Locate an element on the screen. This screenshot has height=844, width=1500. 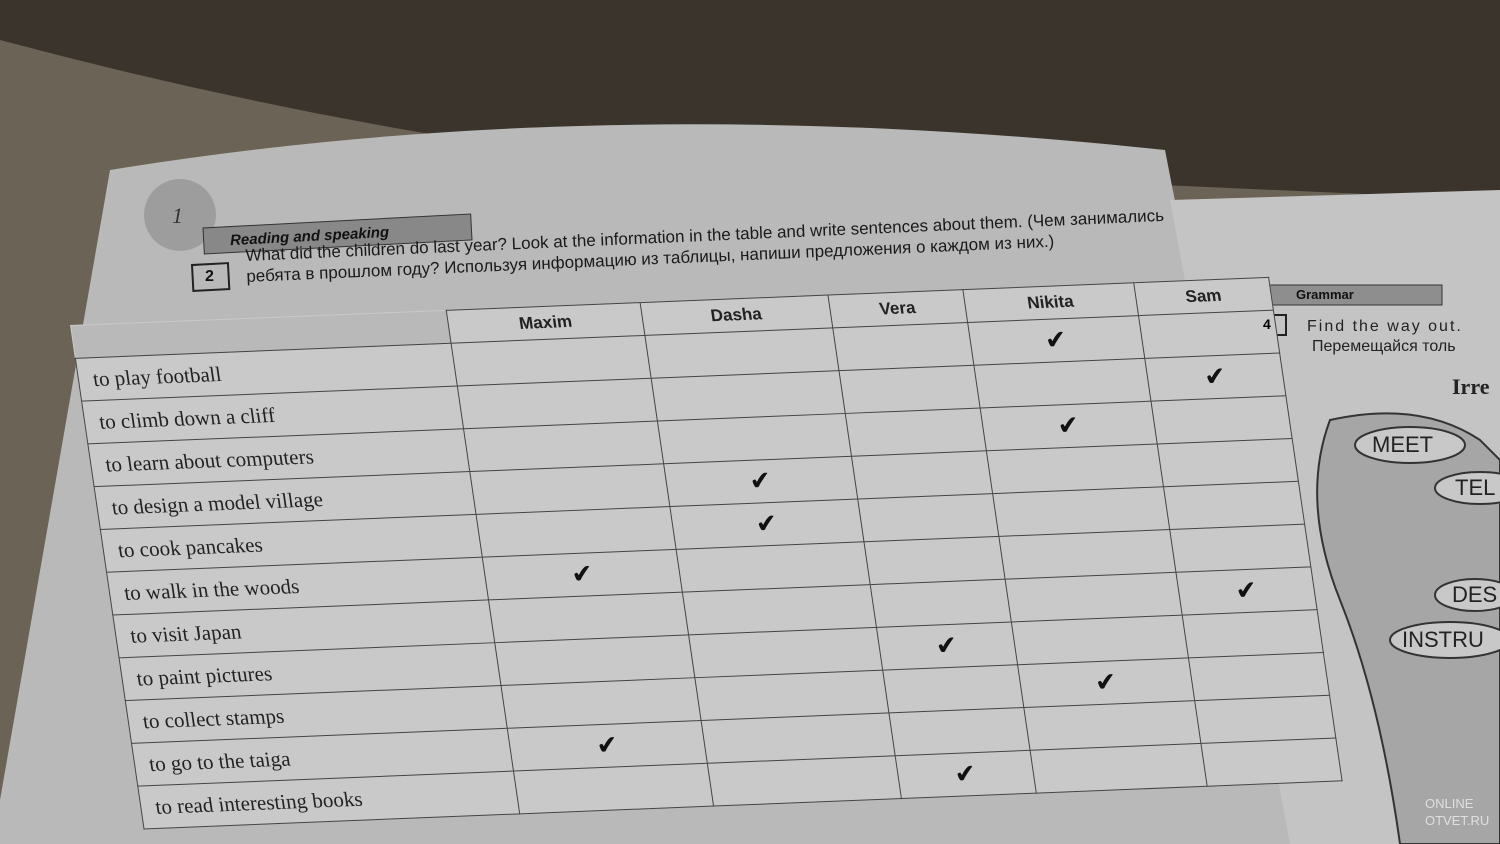
watermark-line: OTVET.RU is located at coordinates (1457, 820).